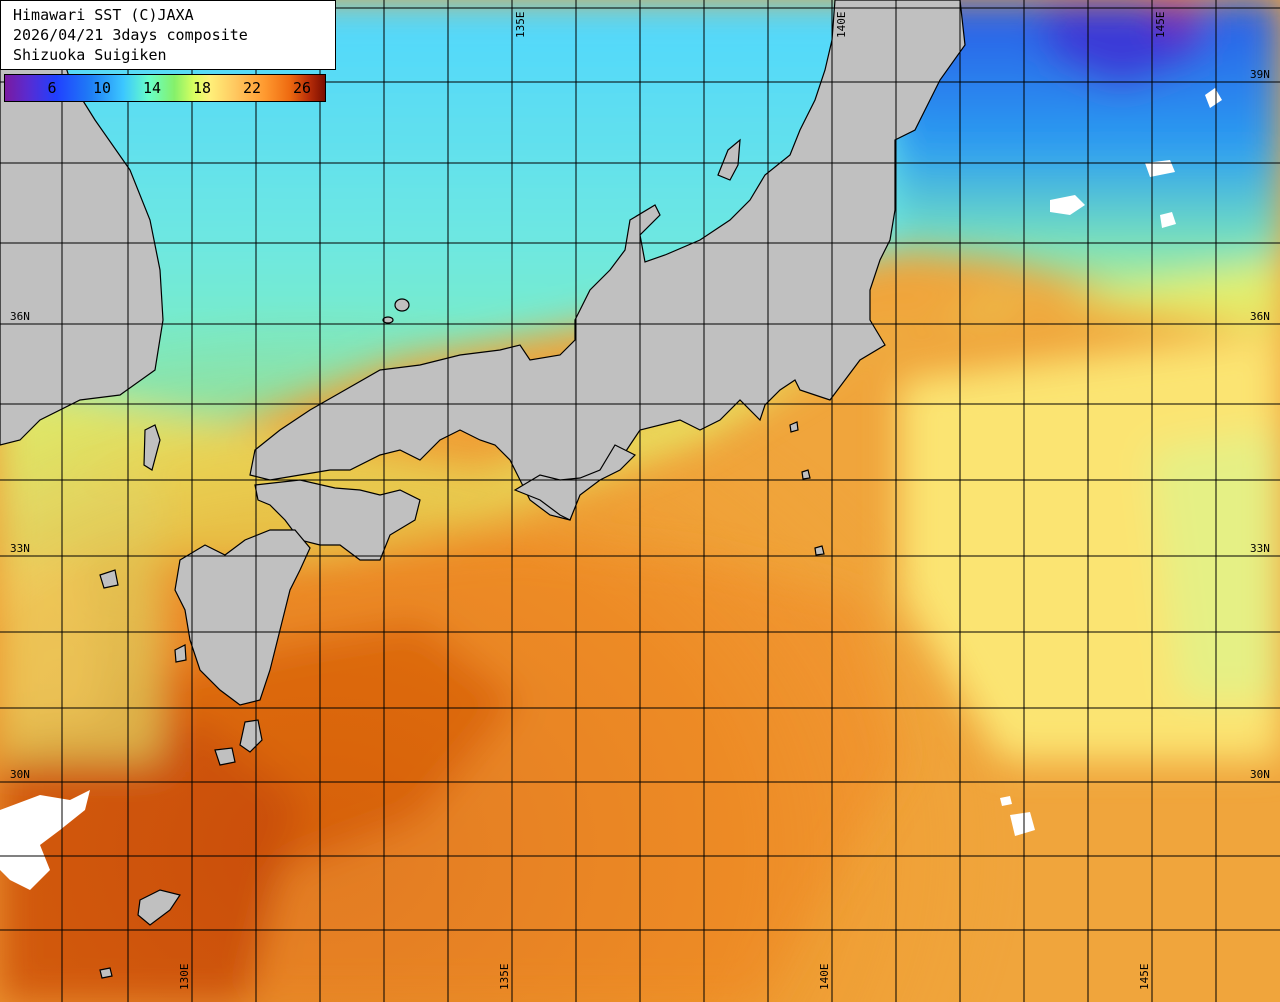 This screenshot has height=1002, width=1280. Describe the element at coordinates (165, 88) in the screenshot. I see `temperature-colorbar: 6 10 14 18 22 26` at that location.